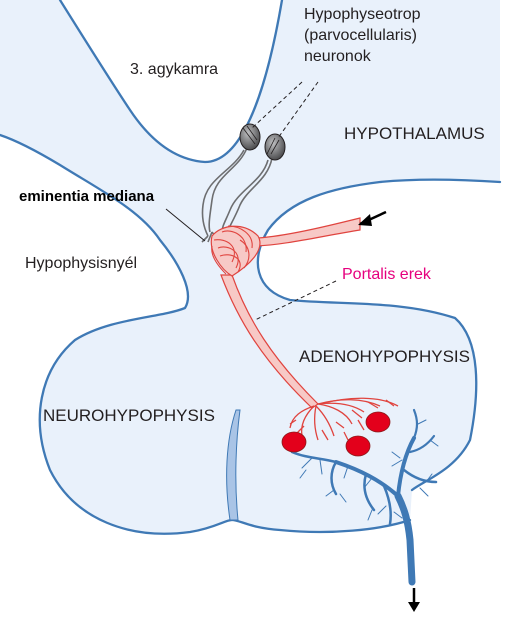  Describe the element at coordinates (304, 326) in the screenshot. I see `portal-vessels` at that location.